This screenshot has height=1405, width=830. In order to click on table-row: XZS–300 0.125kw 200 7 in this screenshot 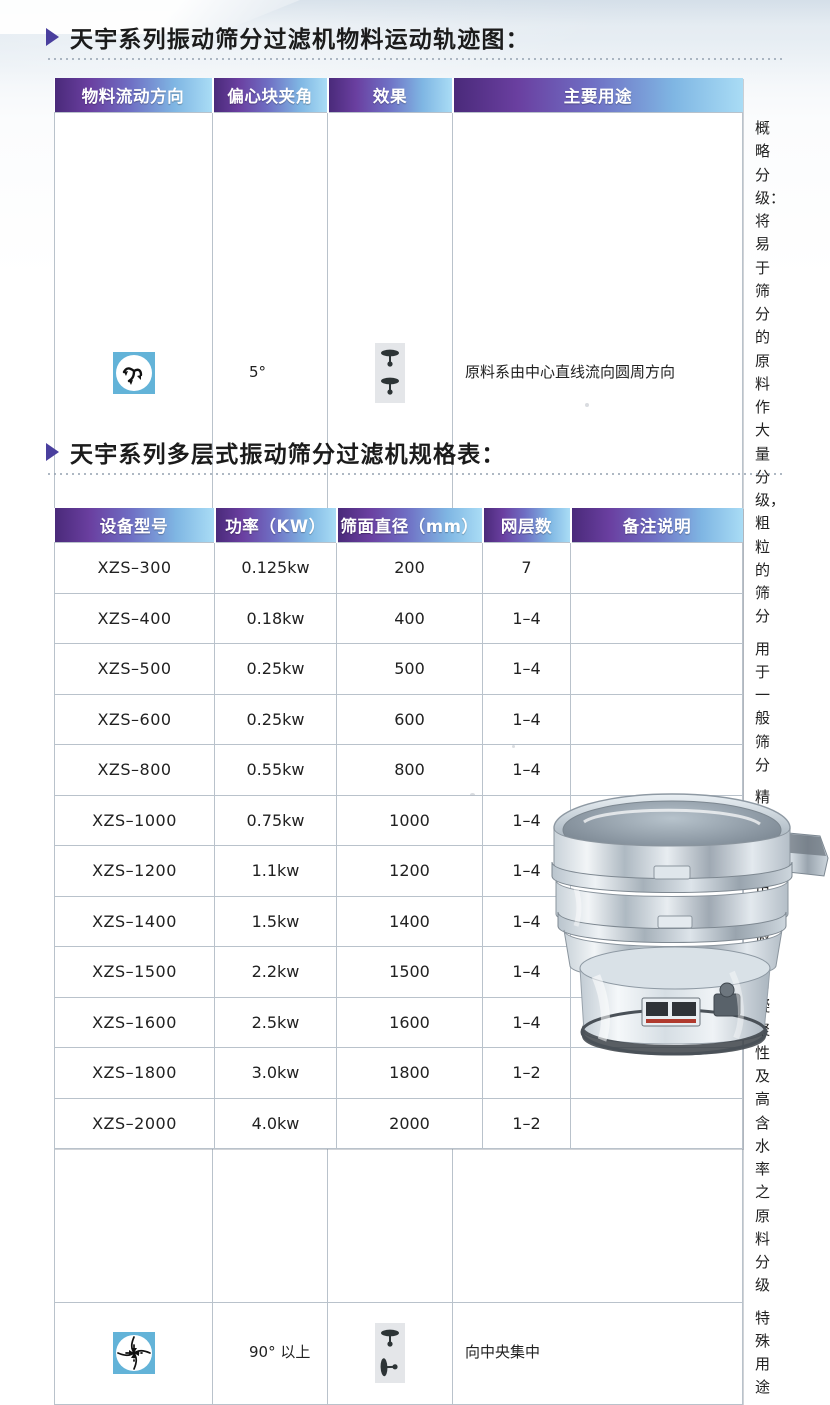, I will do `click(398, 568)`.